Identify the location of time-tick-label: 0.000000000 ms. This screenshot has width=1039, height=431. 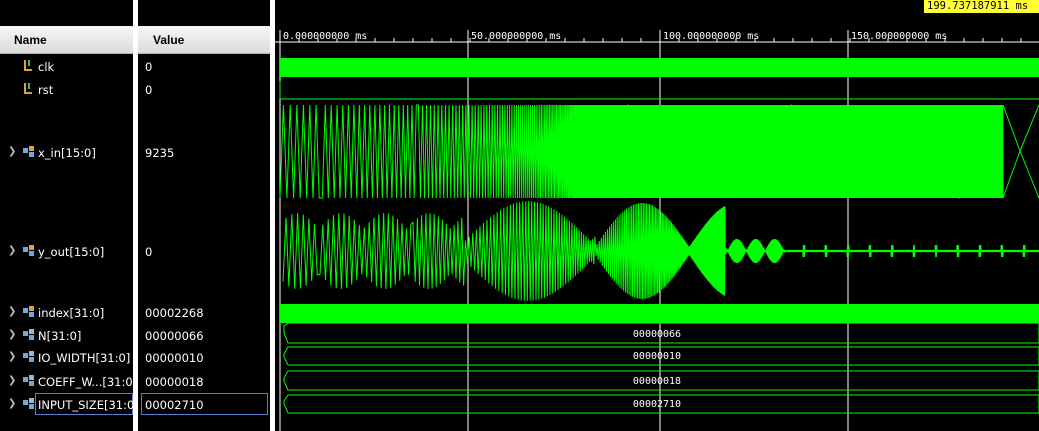
(325, 36).